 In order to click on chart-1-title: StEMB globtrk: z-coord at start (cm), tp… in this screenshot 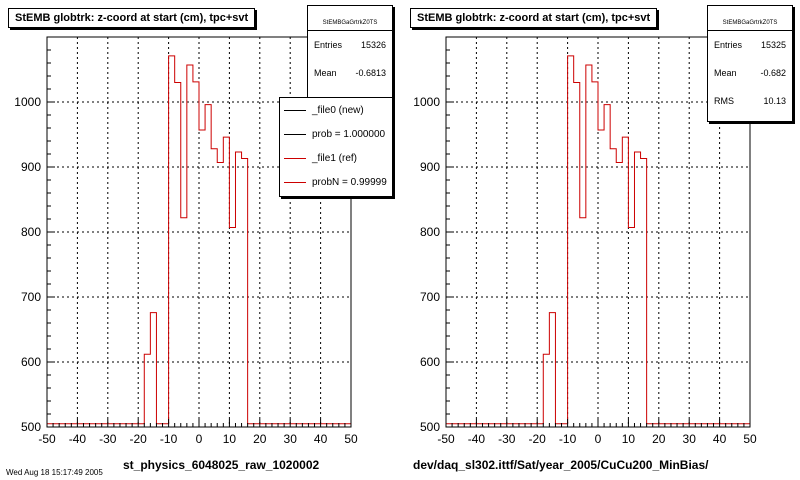, I will do `click(132, 18)`.